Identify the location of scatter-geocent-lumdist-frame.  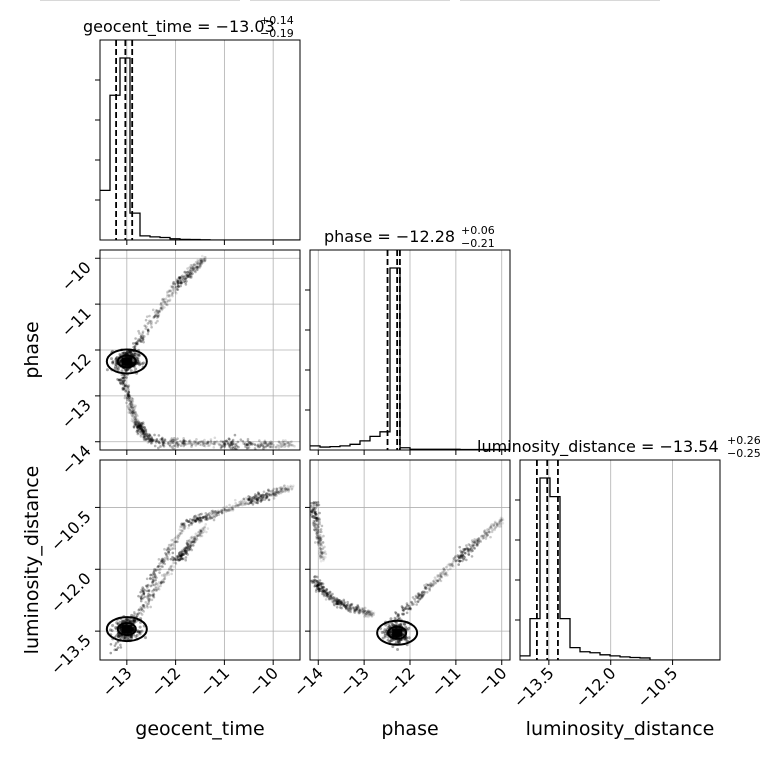
(200, 560).